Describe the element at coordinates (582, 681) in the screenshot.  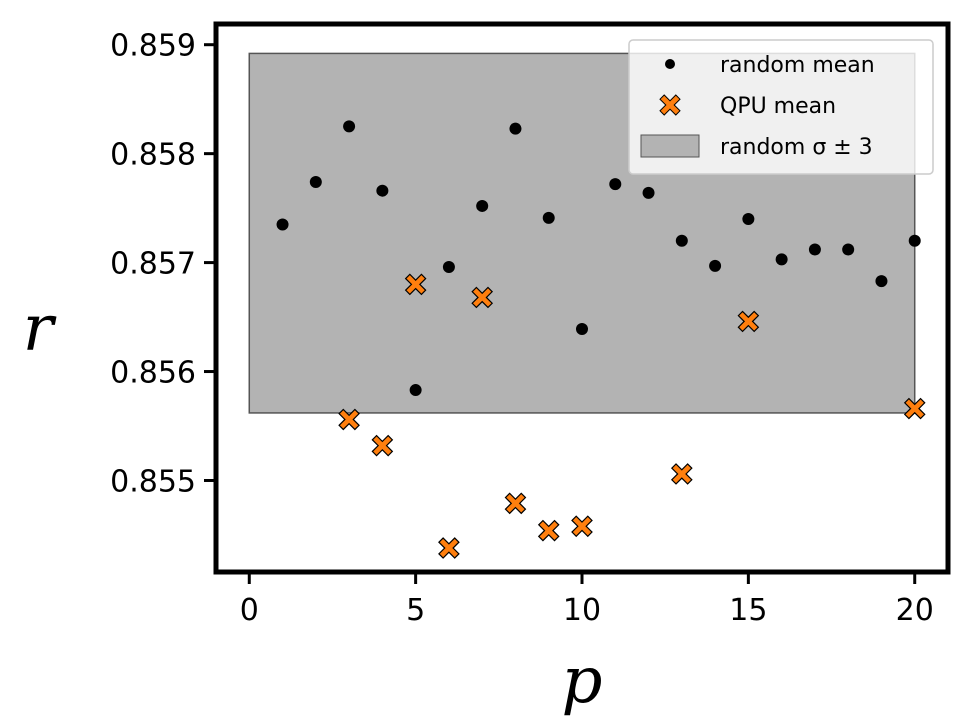
I see `x-axis-label: p` at that location.